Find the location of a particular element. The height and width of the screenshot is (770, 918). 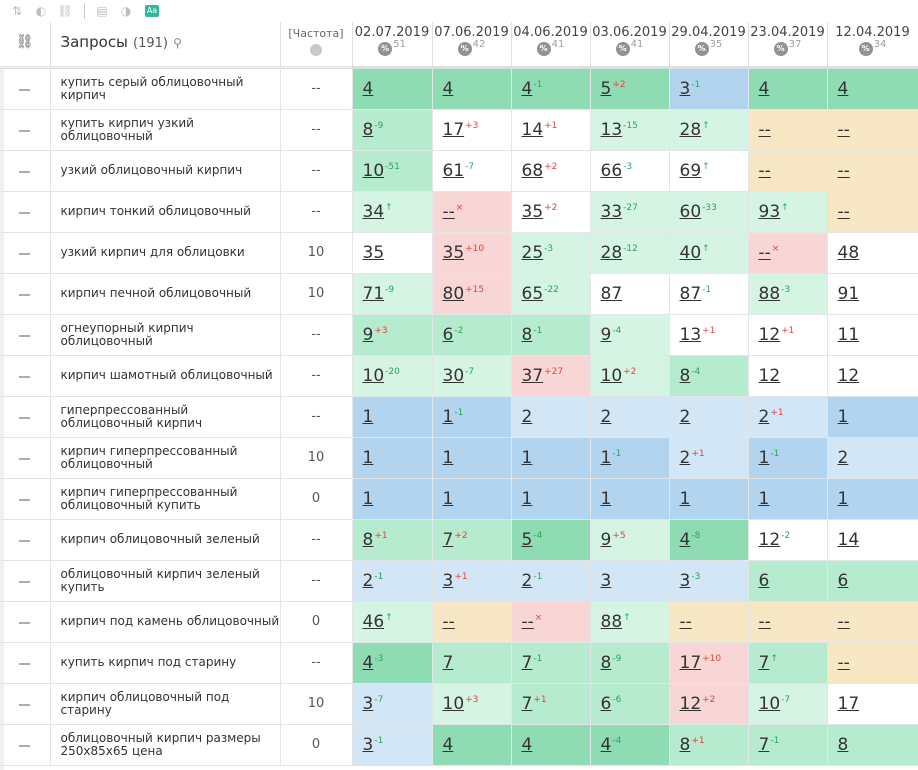

position-value: 17 is located at coordinates (453, 129).